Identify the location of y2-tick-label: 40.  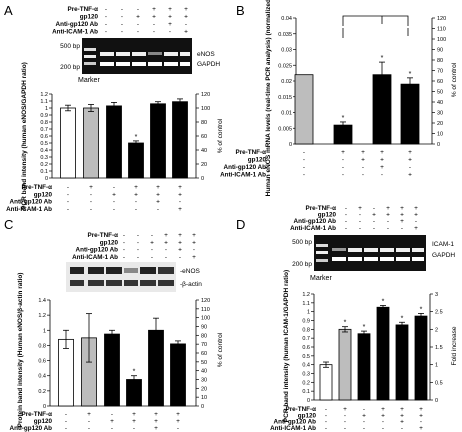
(204, 372).